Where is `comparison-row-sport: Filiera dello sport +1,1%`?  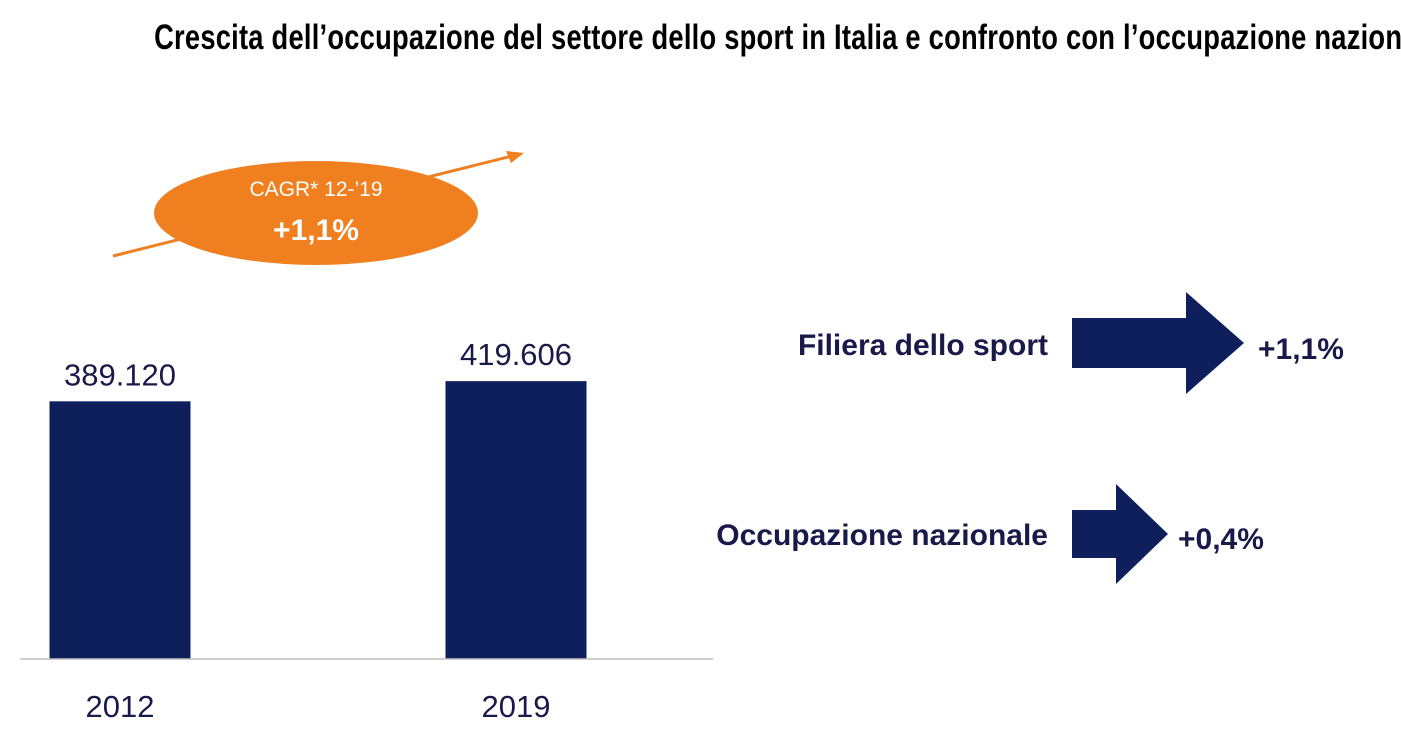 comparison-row-sport: Filiera dello sport +1,1% is located at coordinates (1071, 343).